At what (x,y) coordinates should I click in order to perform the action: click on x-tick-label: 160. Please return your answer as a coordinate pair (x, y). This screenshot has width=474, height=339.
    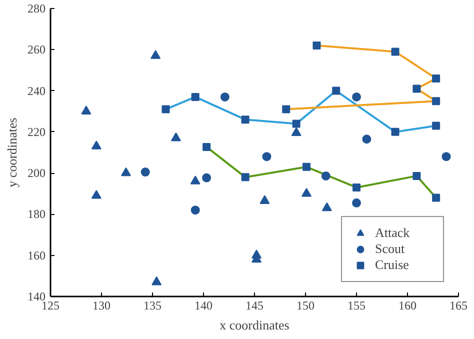
    Looking at the image, I should click on (407, 305).